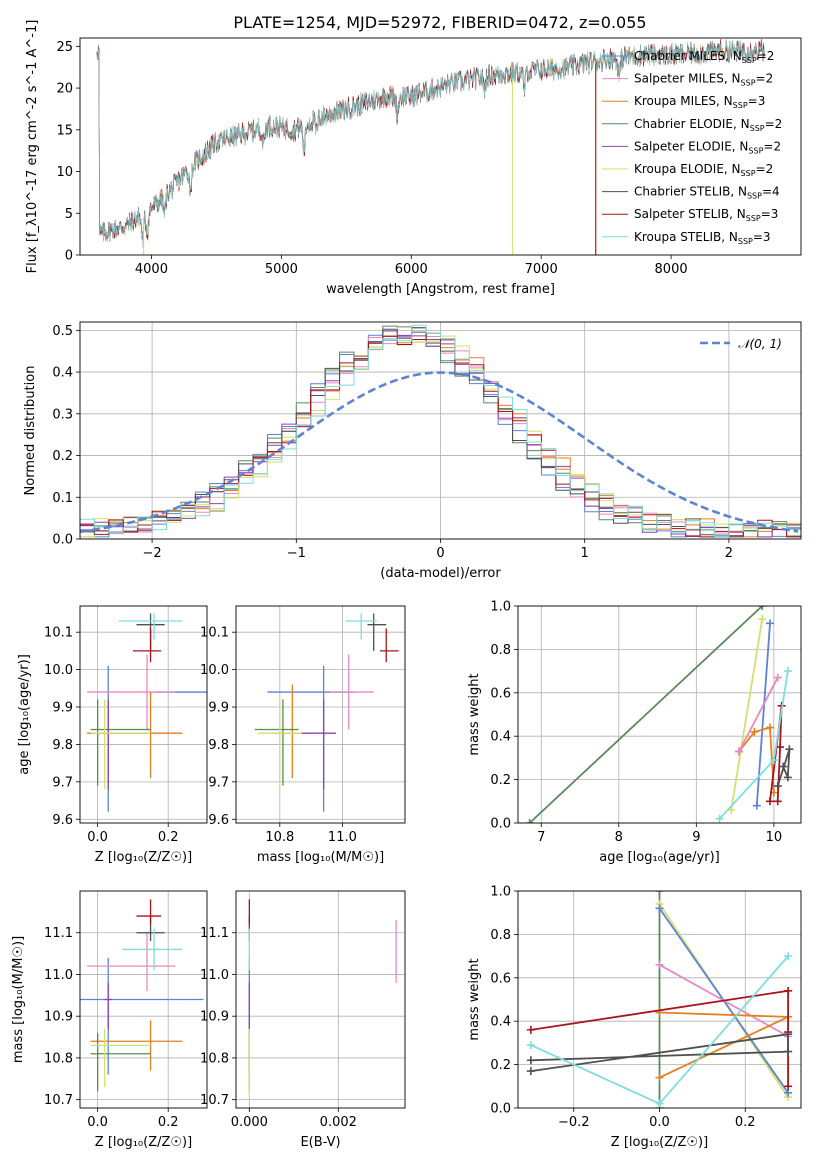 Image resolution: width=819 pixels, height=1170 pixels. What do you see at coordinates (774, 837) in the screenshot?
I see `x-tick-label: 10` at bounding box center [774, 837].